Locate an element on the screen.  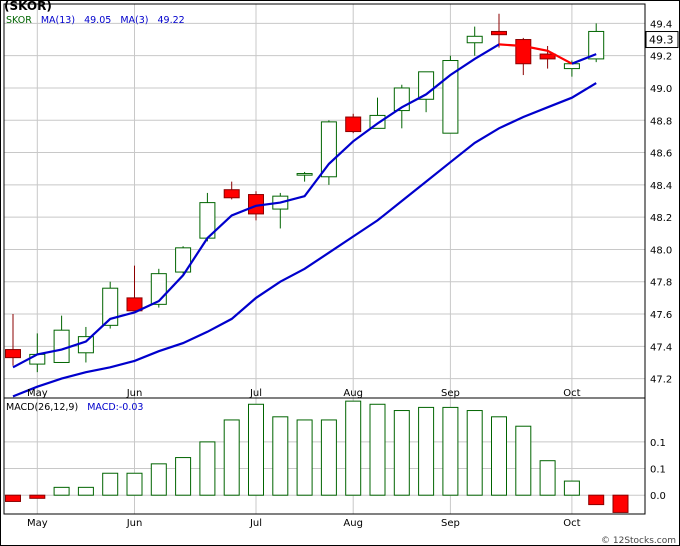
chart-title: (SKOR) is located at coordinates (28, 6).